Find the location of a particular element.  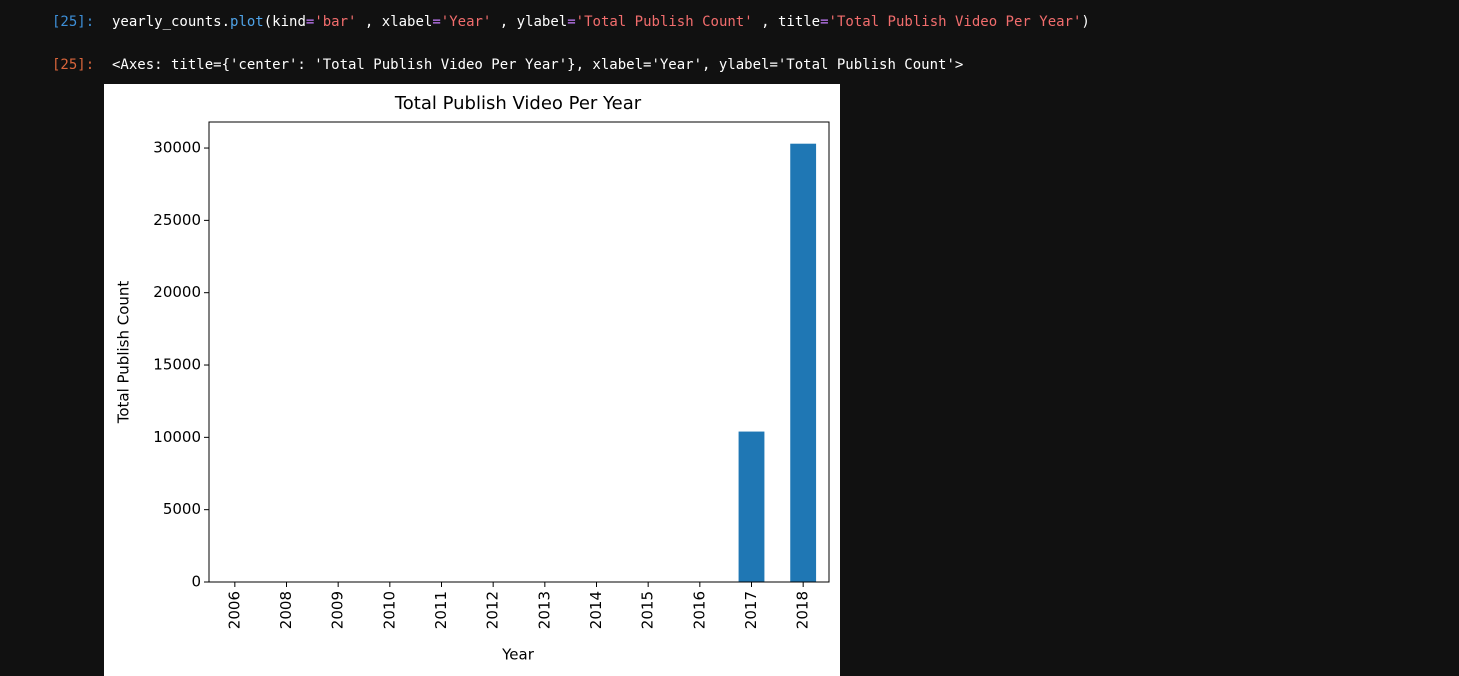

x-tick-label: 2011 is located at coordinates (441, 610).